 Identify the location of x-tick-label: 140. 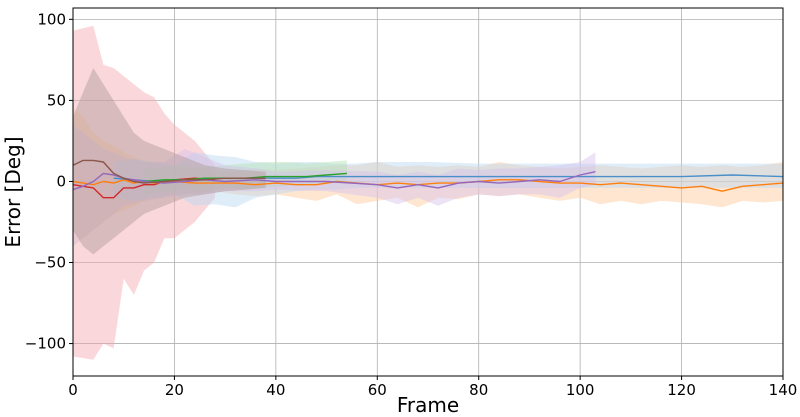
(783, 390).